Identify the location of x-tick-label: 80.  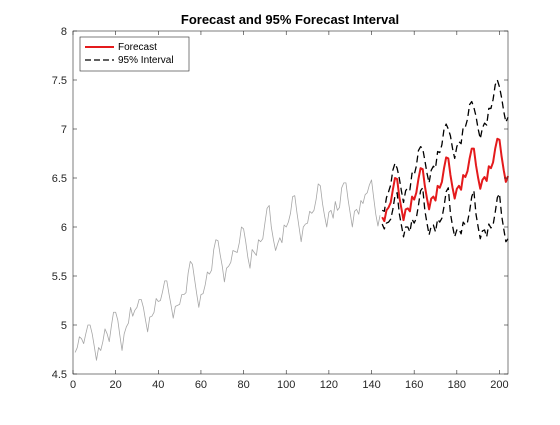
(243, 385).